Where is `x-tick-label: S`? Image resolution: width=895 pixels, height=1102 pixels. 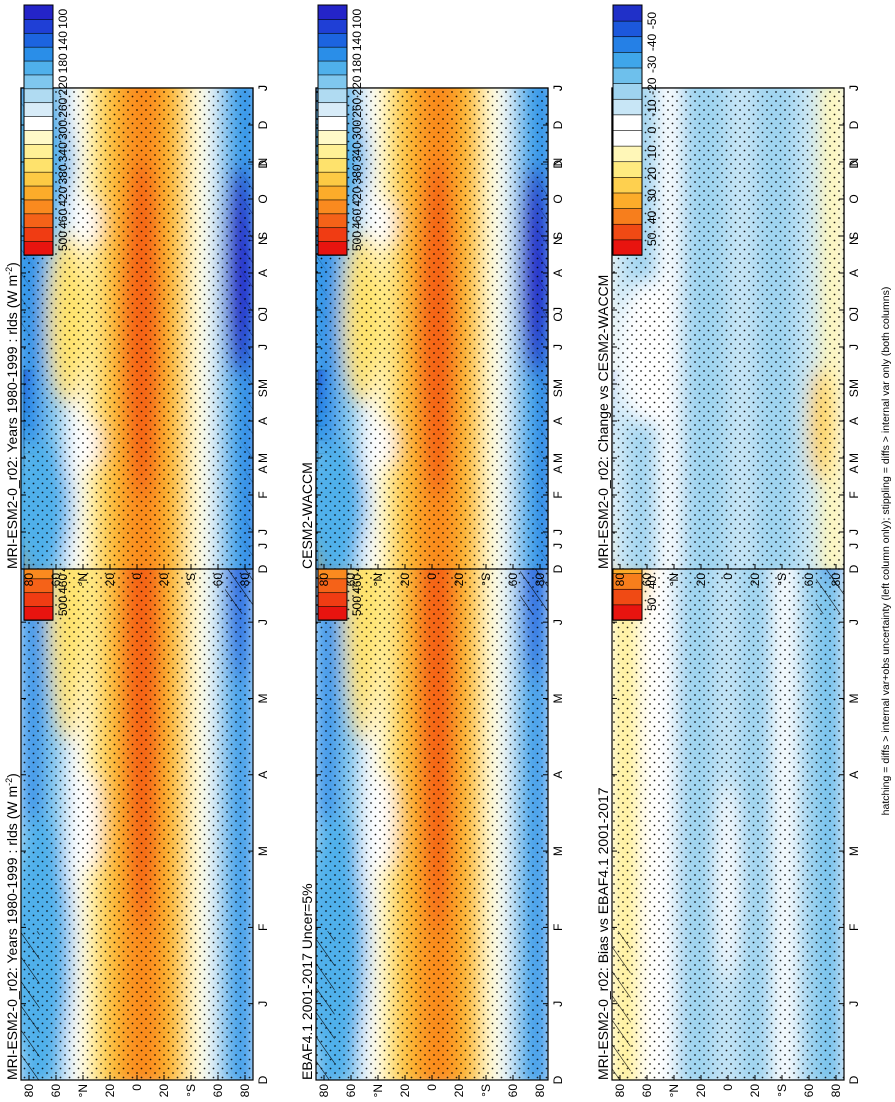
x-tick-label: S is located at coordinates (854, 236).